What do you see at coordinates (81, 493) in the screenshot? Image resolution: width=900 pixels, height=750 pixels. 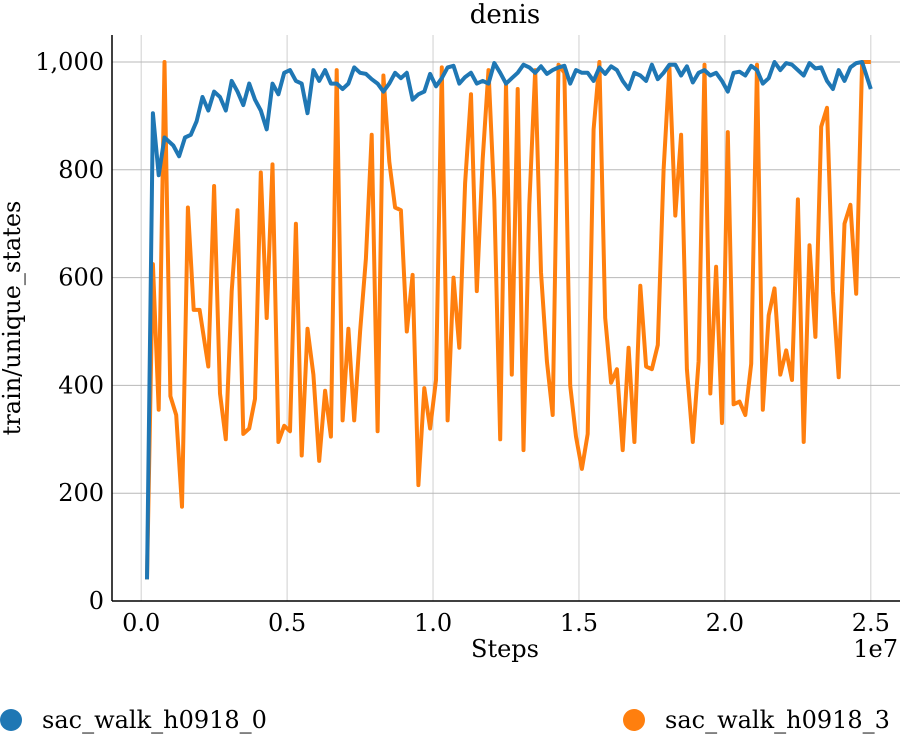 I see `y-tick-label: 200` at bounding box center [81, 493].